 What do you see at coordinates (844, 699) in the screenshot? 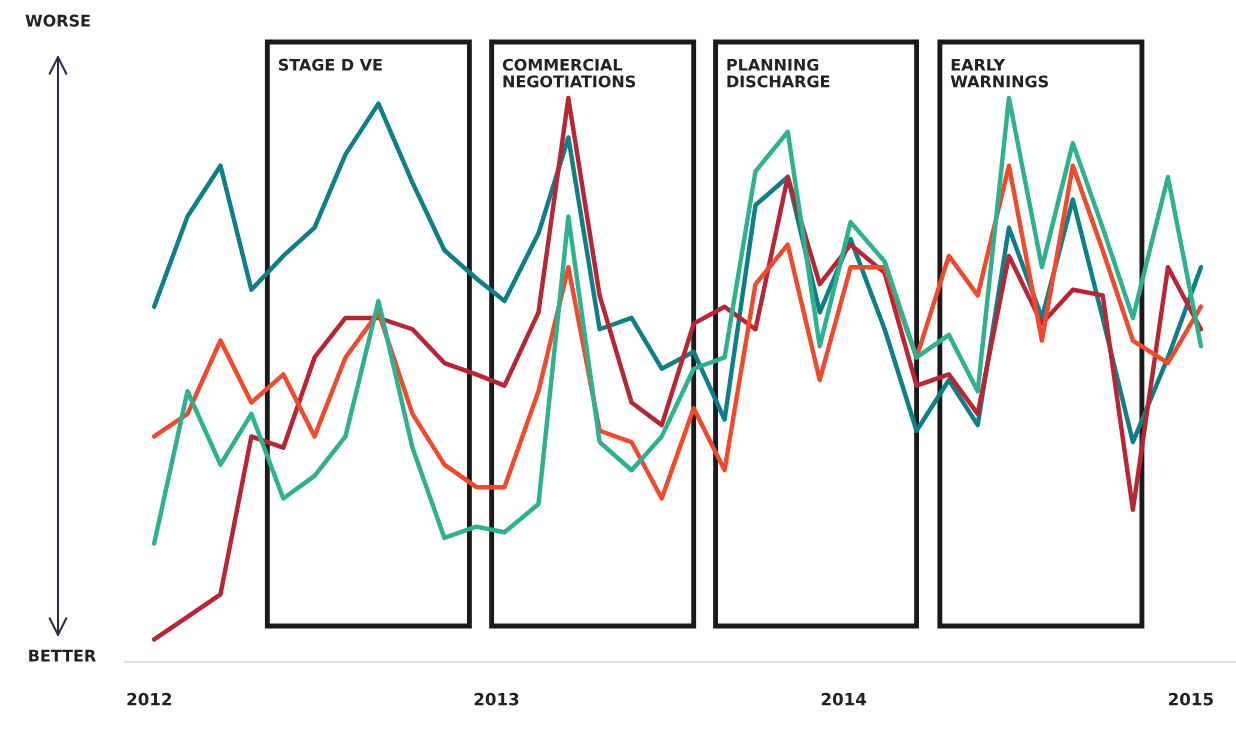
I see `x-tick-label: 2014` at bounding box center [844, 699].